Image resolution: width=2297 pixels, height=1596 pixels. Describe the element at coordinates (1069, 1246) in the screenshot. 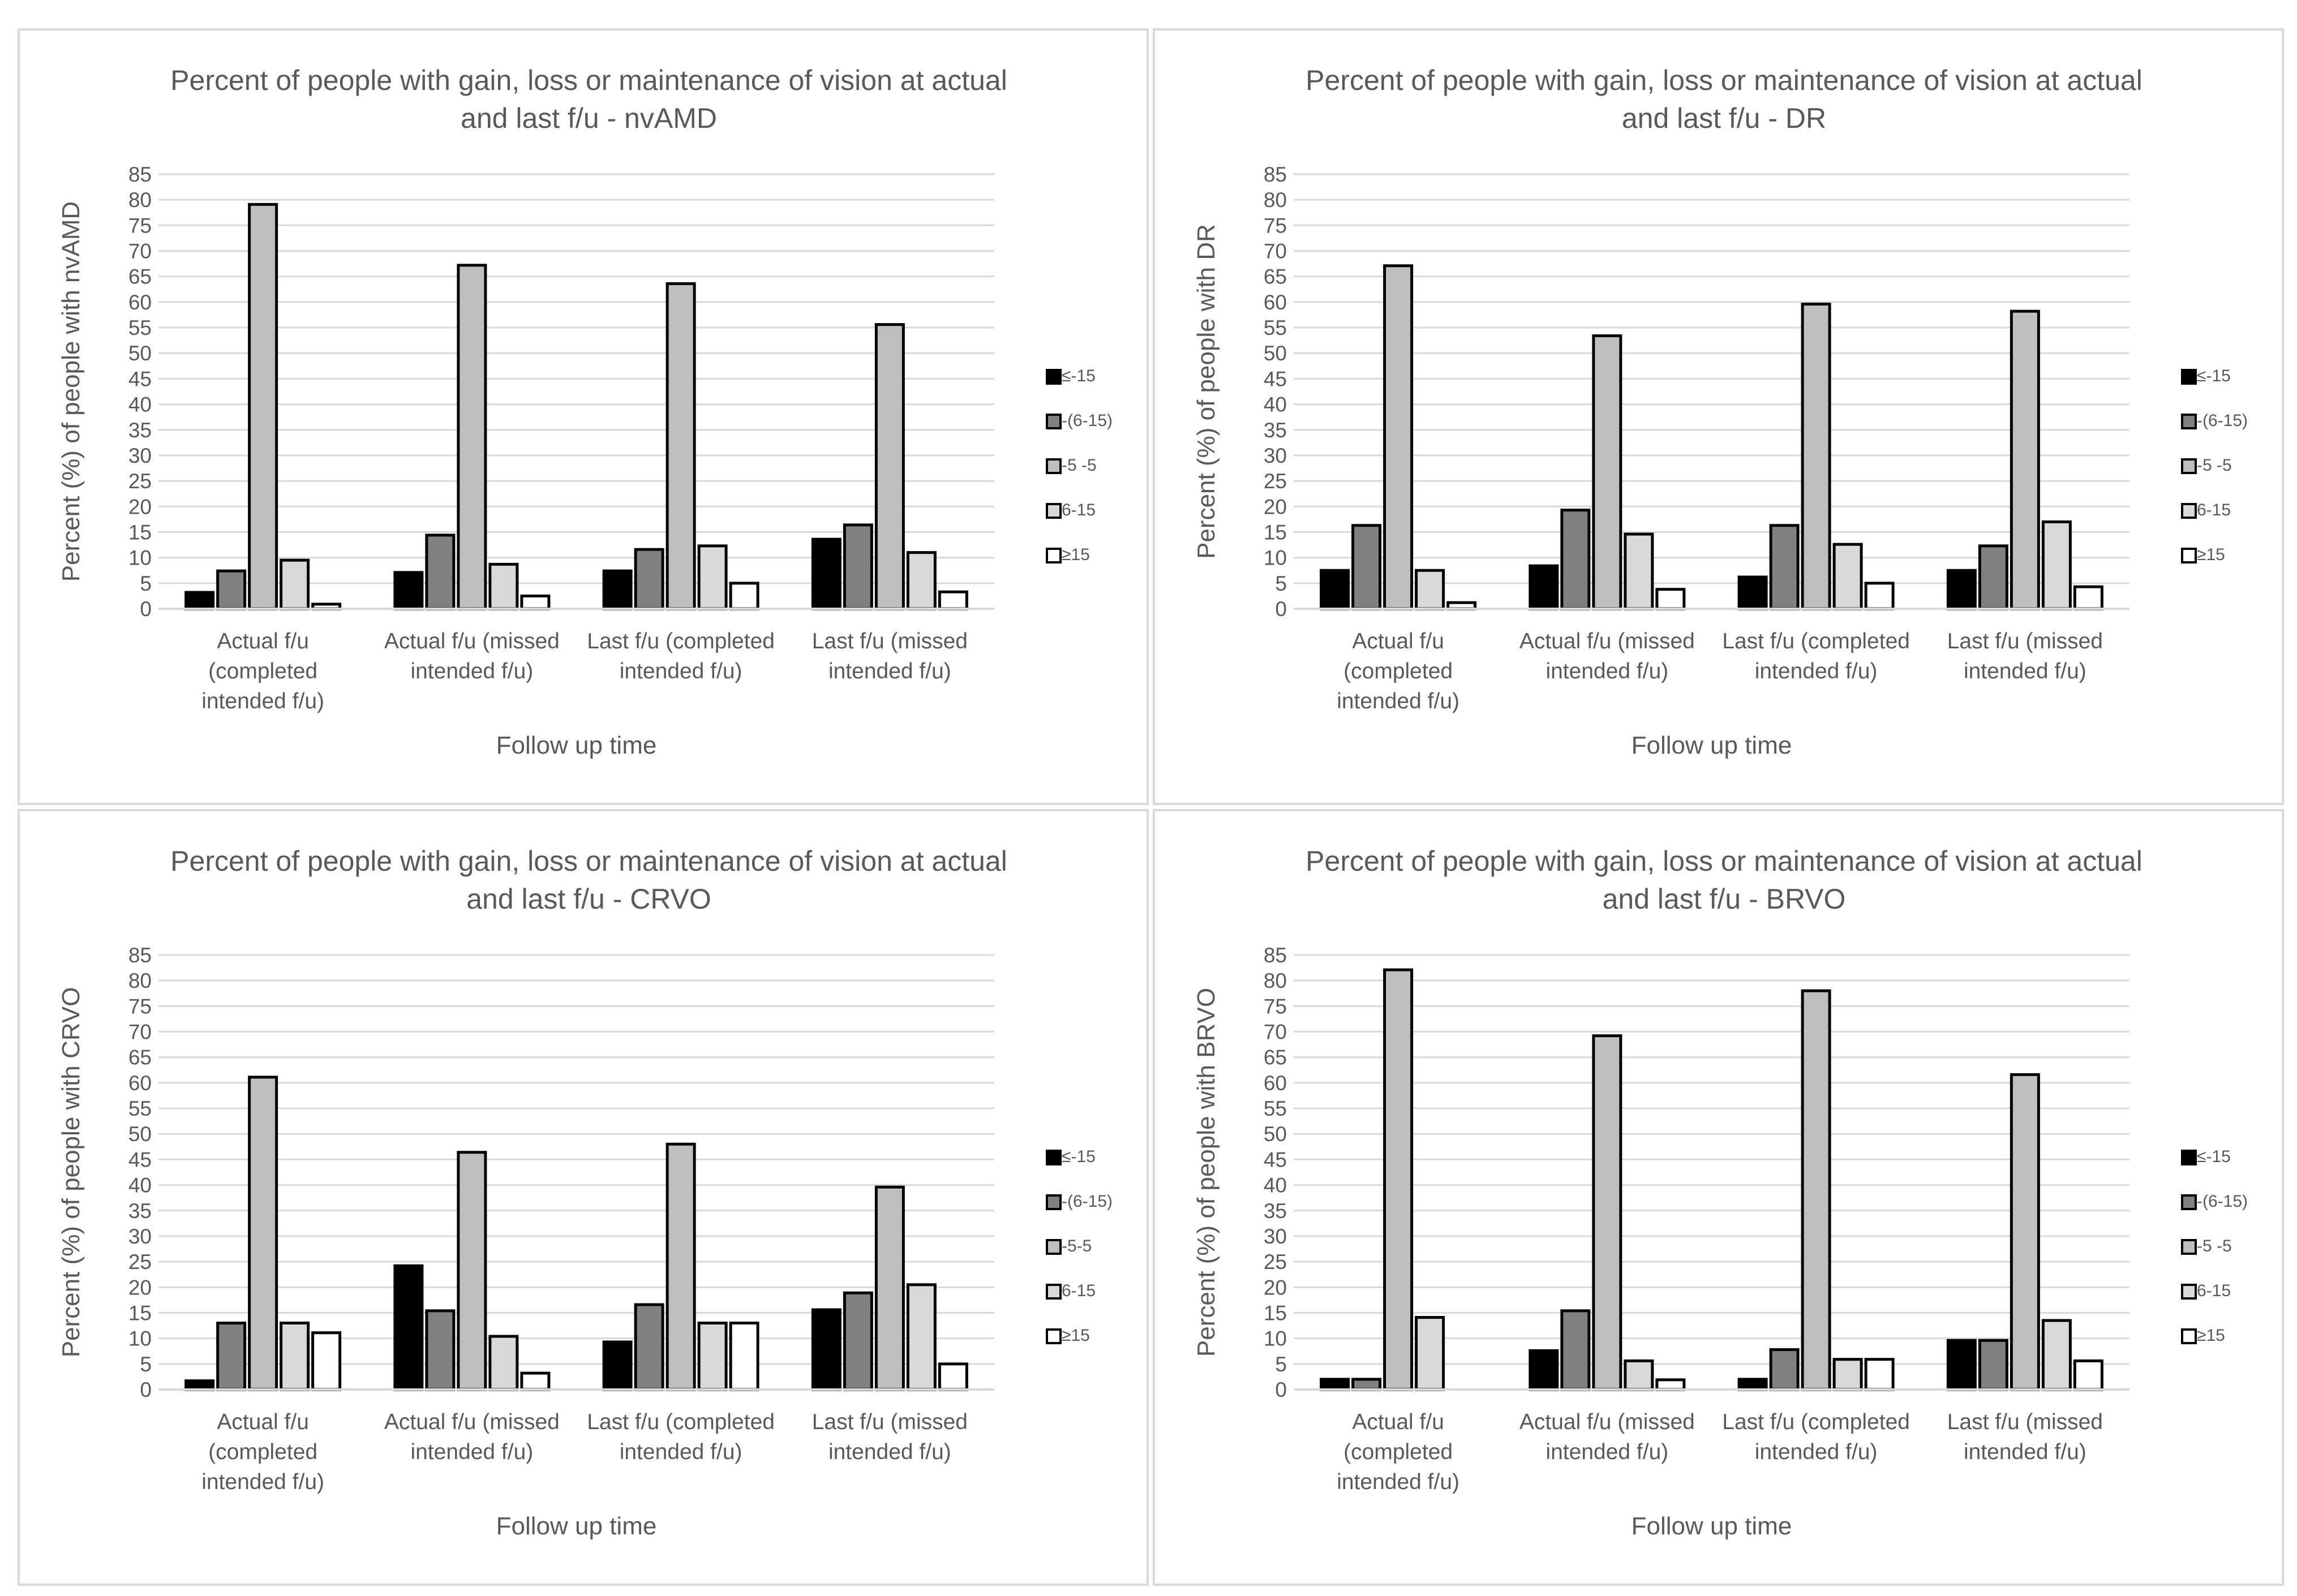

I see `legend-entry: -5-5` at that location.